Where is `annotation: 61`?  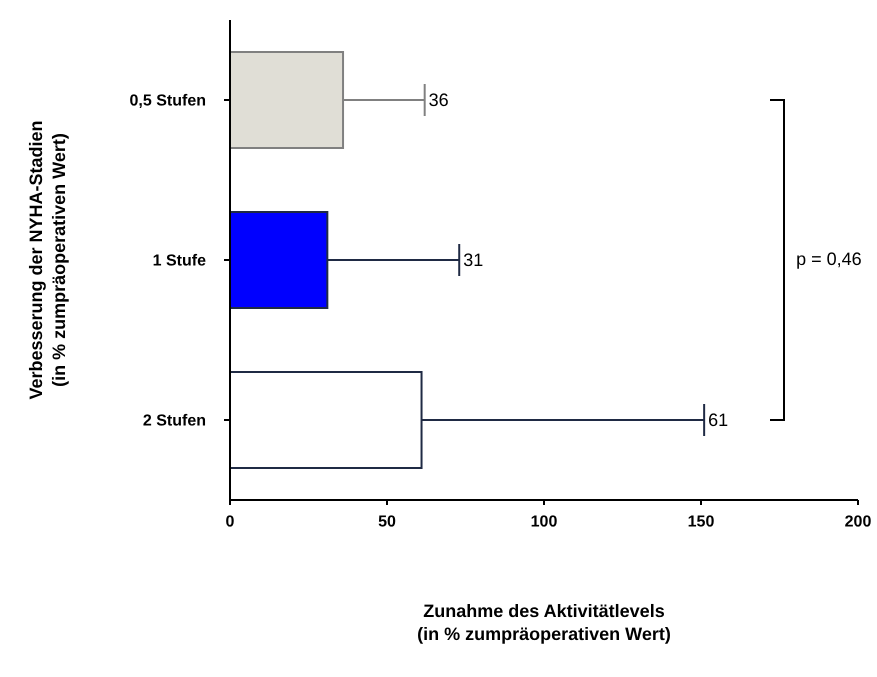
annotation: 61 is located at coordinates (718, 420).